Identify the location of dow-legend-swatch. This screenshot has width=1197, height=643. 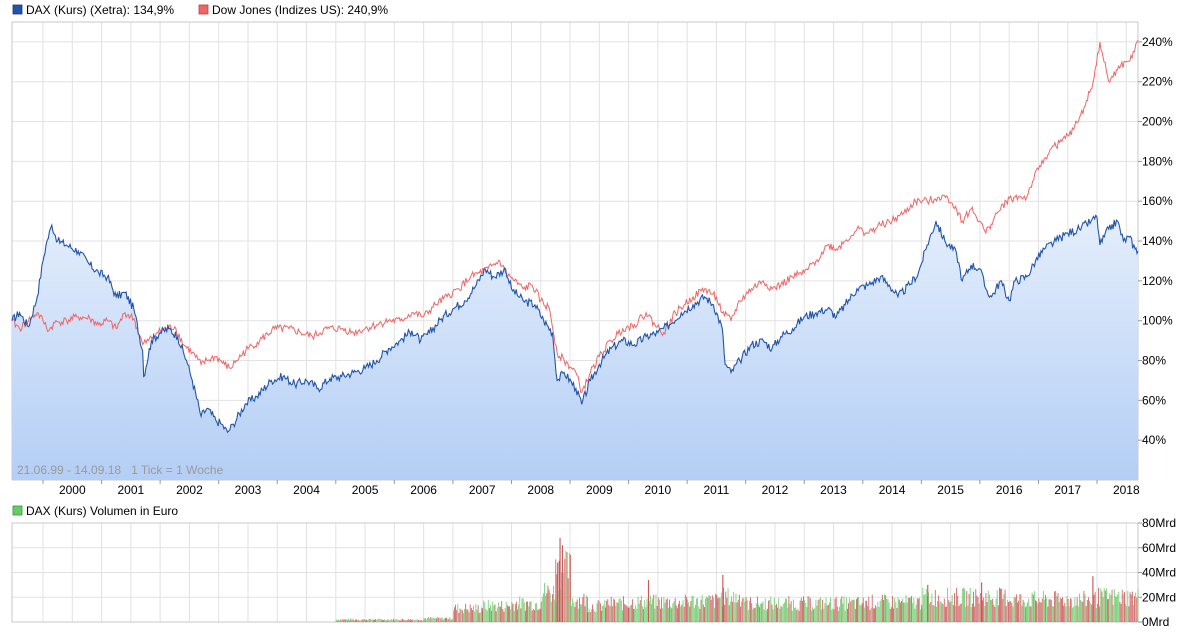
(203, 9).